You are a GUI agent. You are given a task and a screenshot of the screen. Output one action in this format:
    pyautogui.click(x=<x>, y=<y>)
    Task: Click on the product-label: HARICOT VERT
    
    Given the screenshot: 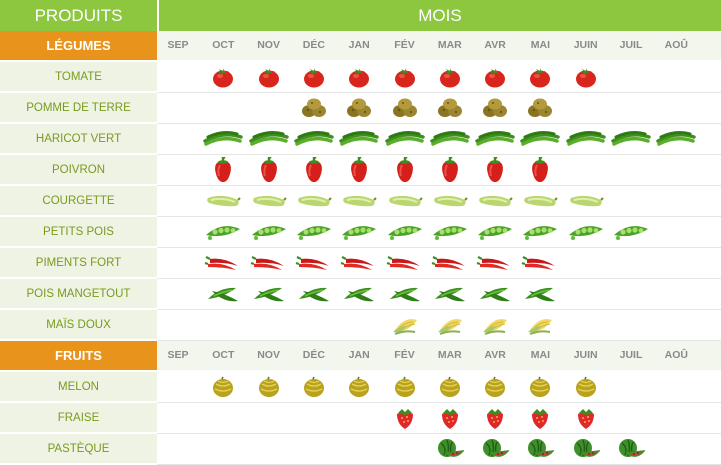 What is the action you would take?
    pyautogui.click(x=78, y=139)
    